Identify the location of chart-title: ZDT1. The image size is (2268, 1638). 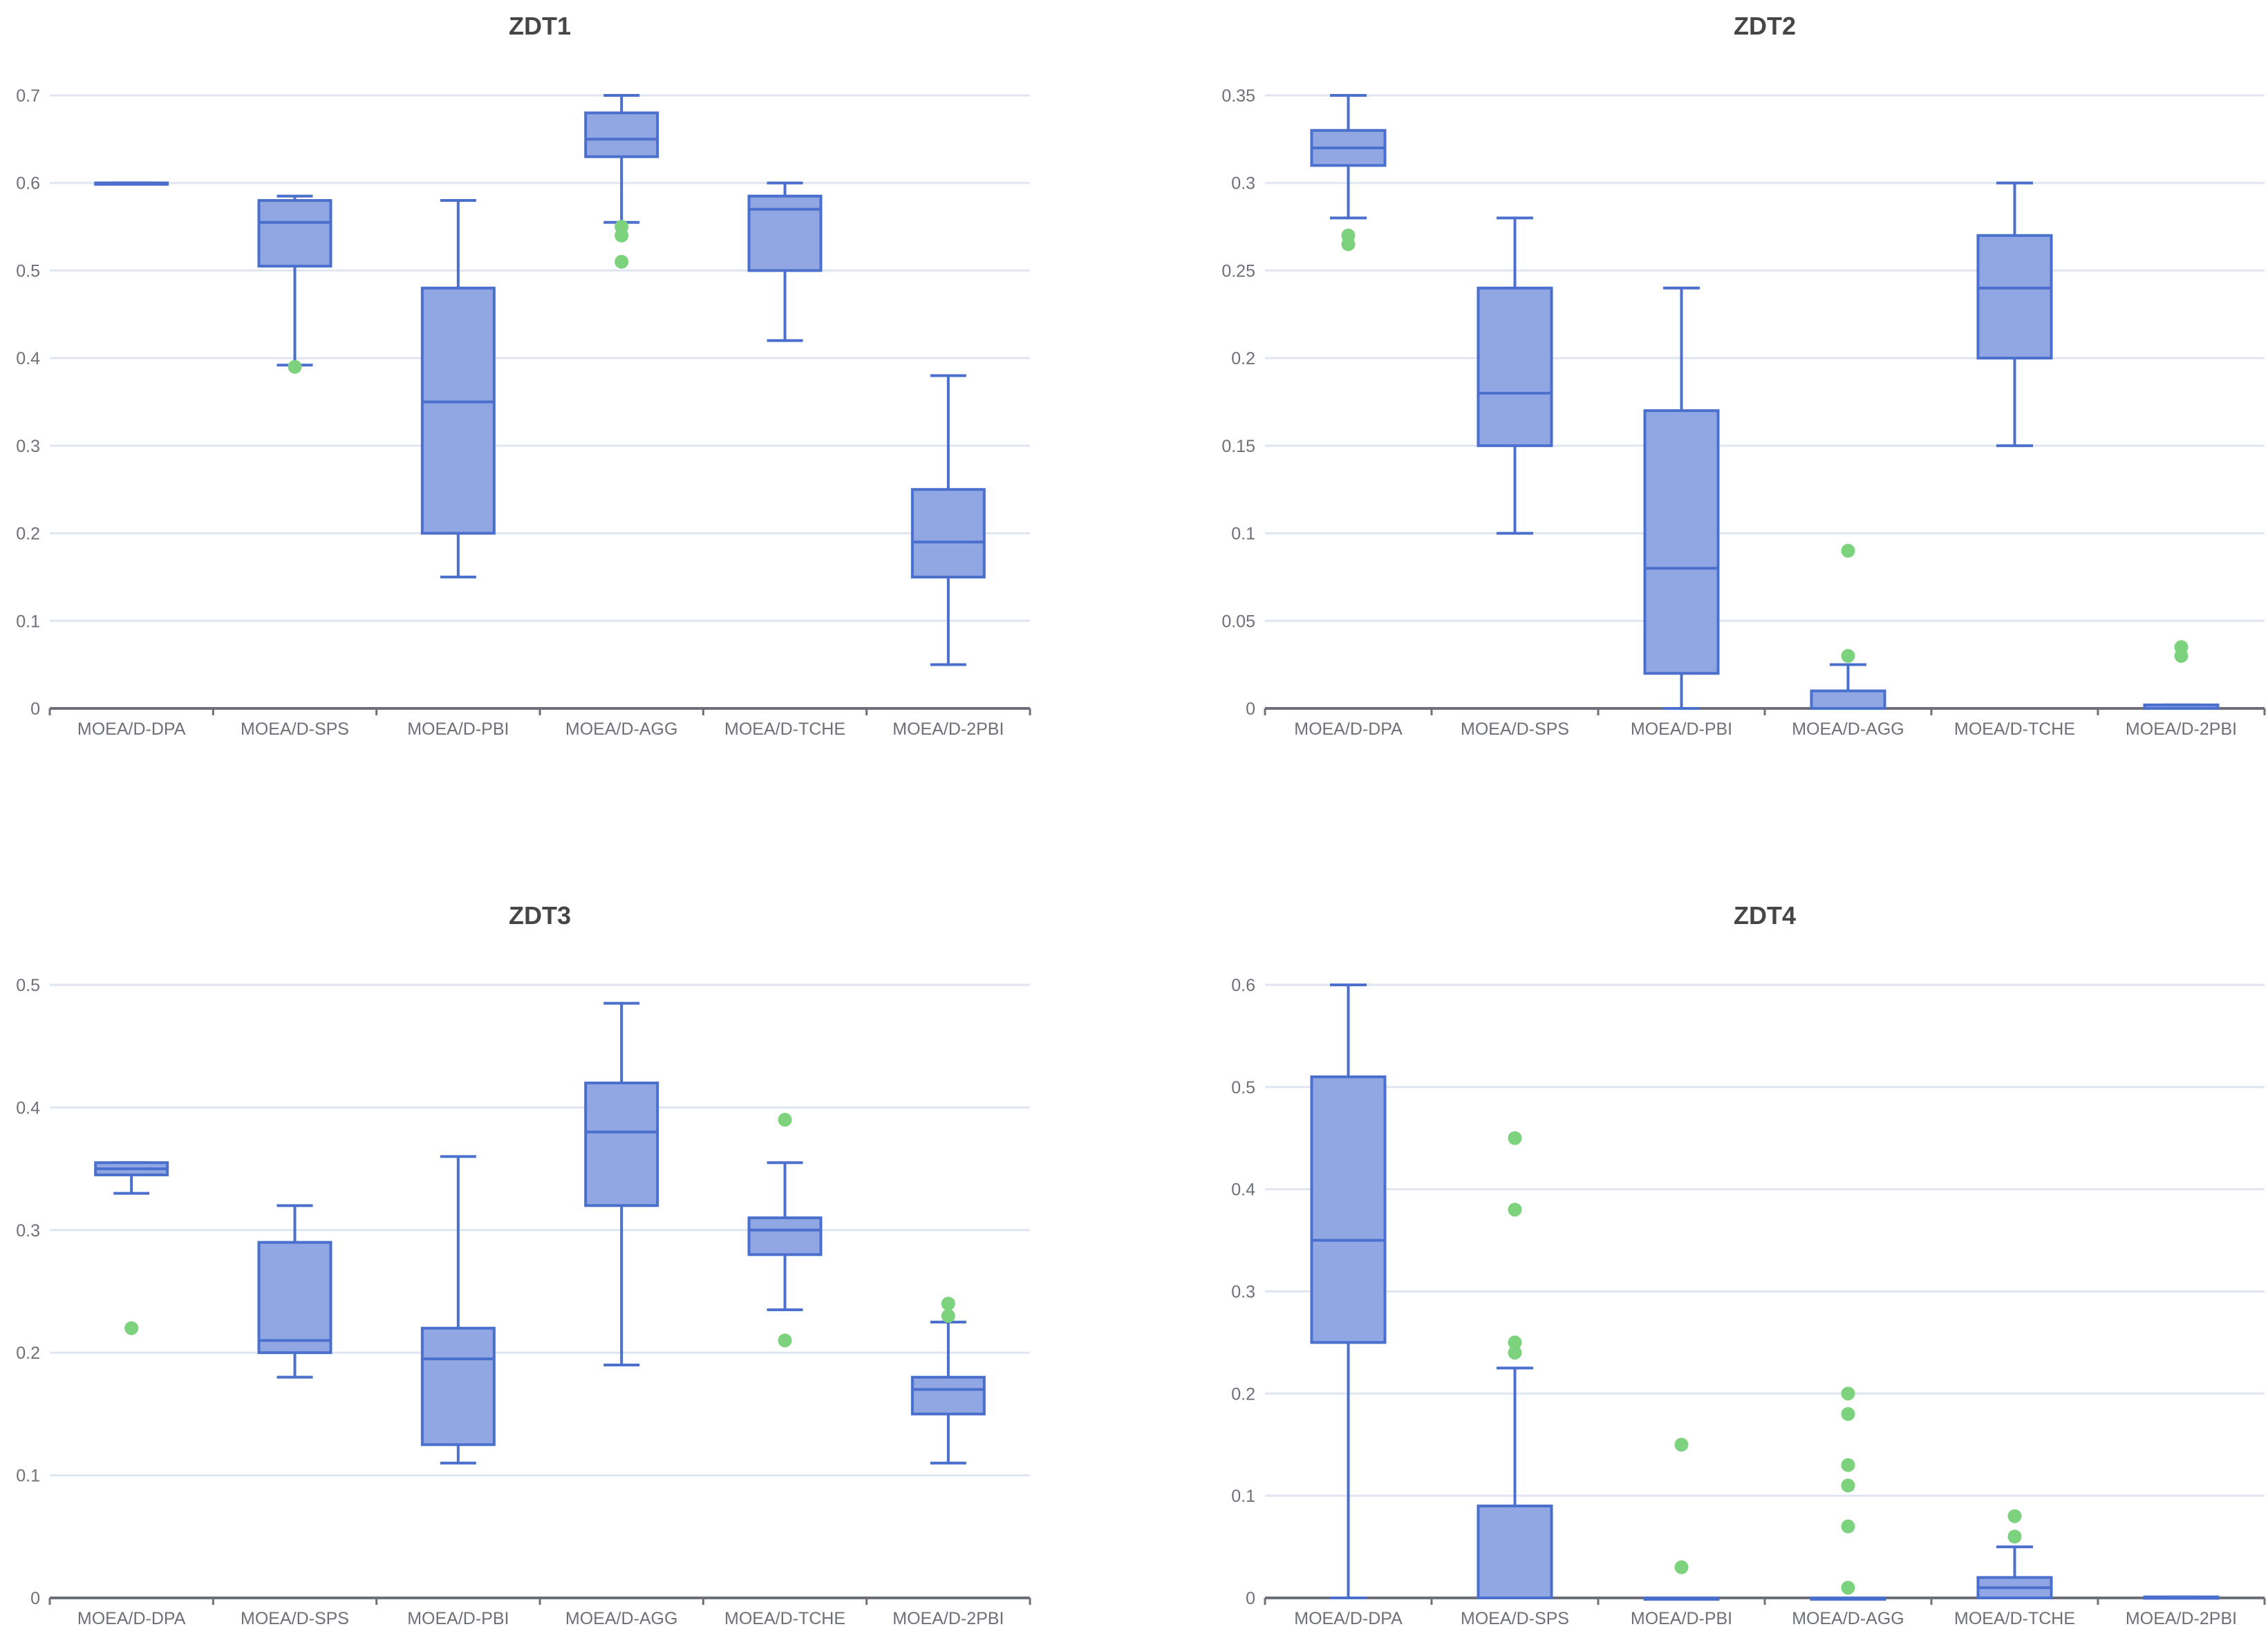
(540, 26).